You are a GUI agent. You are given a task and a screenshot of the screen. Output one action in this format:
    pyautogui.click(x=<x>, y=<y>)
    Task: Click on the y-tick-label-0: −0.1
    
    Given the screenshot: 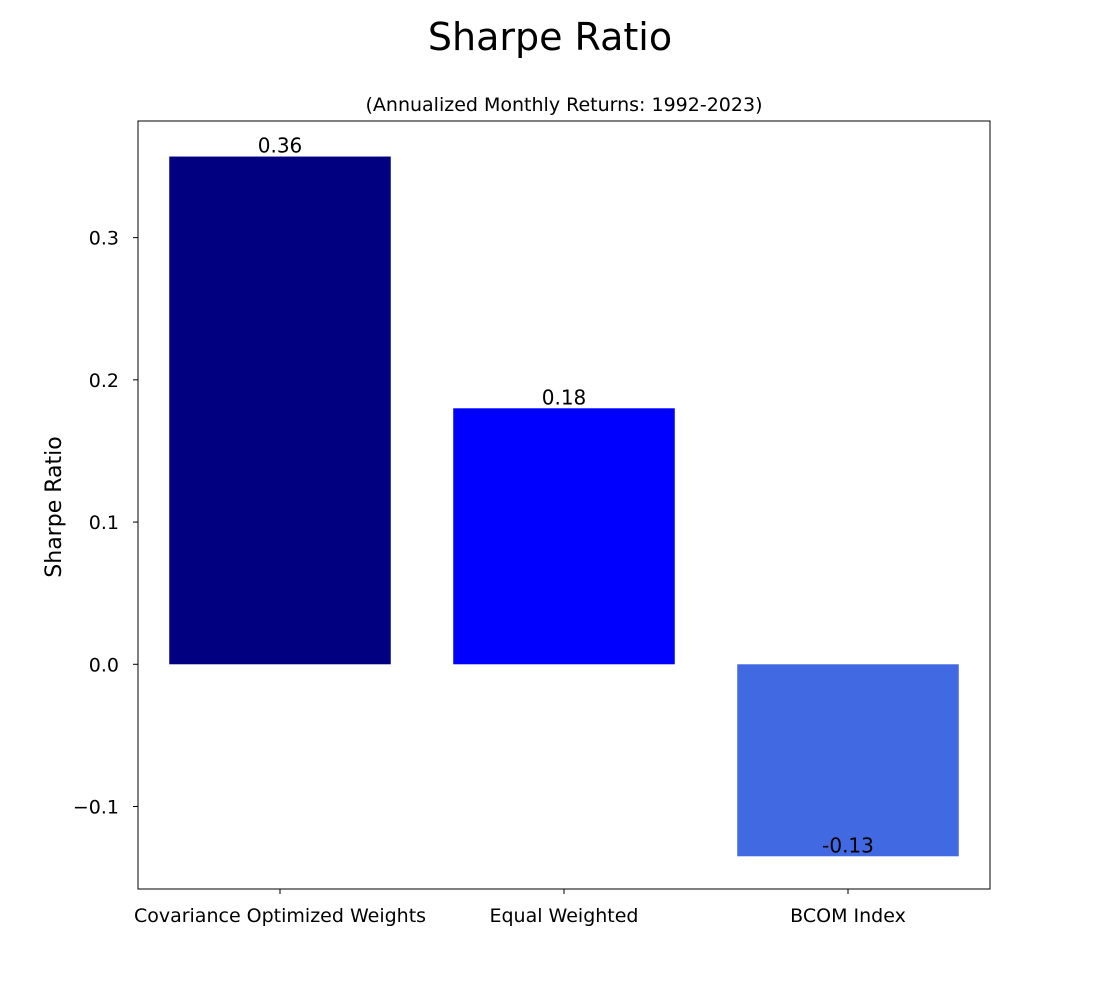 What is the action you would take?
    pyautogui.click(x=96, y=808)
    